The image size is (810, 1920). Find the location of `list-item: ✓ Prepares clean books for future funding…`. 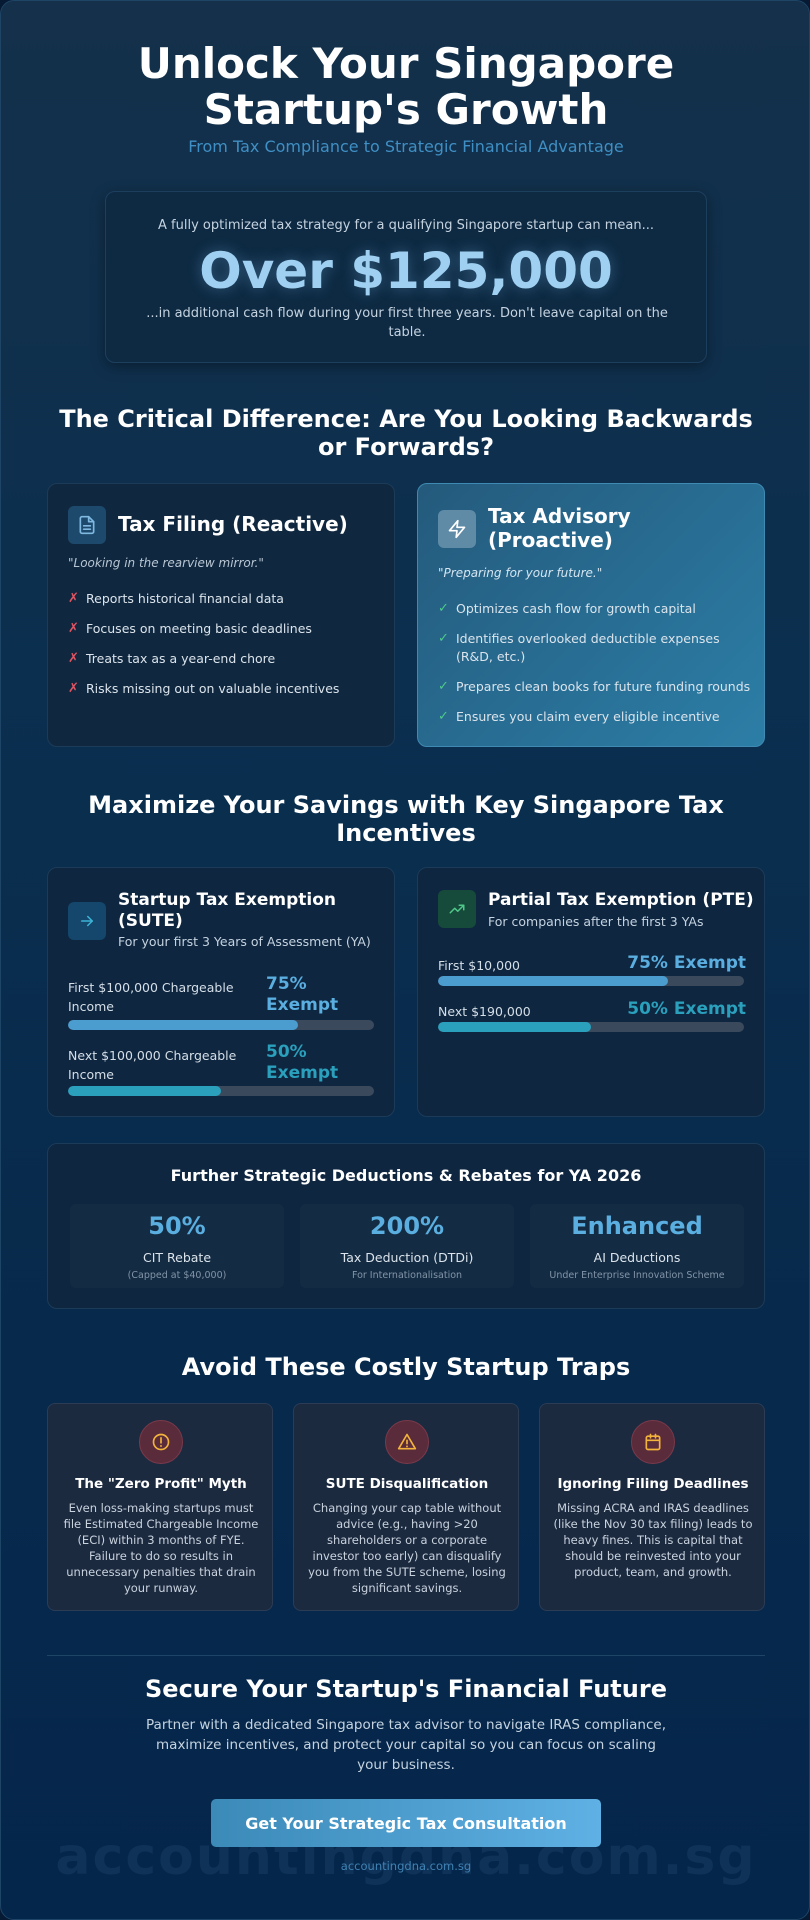

list-item: ✓ Prepares clean books for future funding… is located at coordinates (594, 686).